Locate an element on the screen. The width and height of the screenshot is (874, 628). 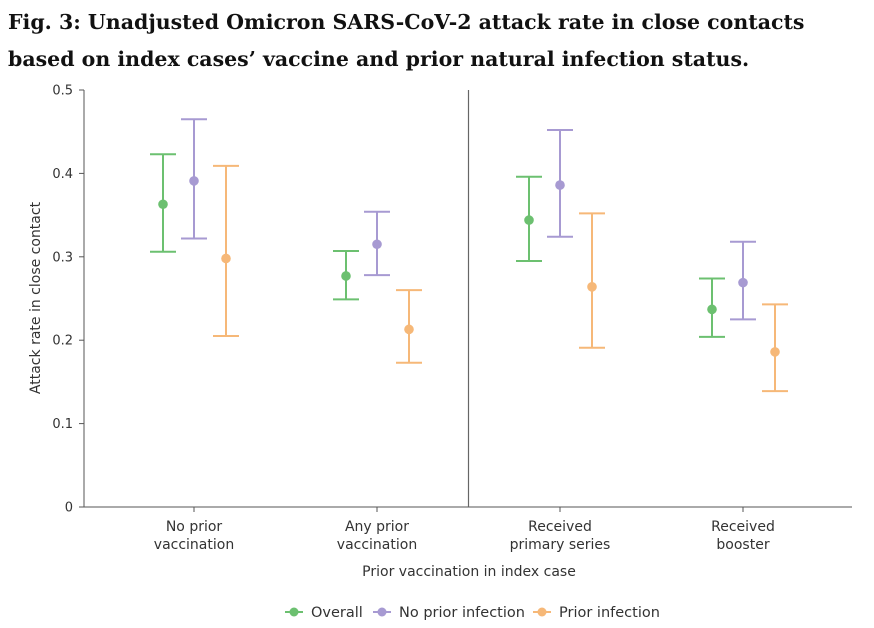
y-axis-title: Attack rate in close contact is located at coordinates (36, 297).